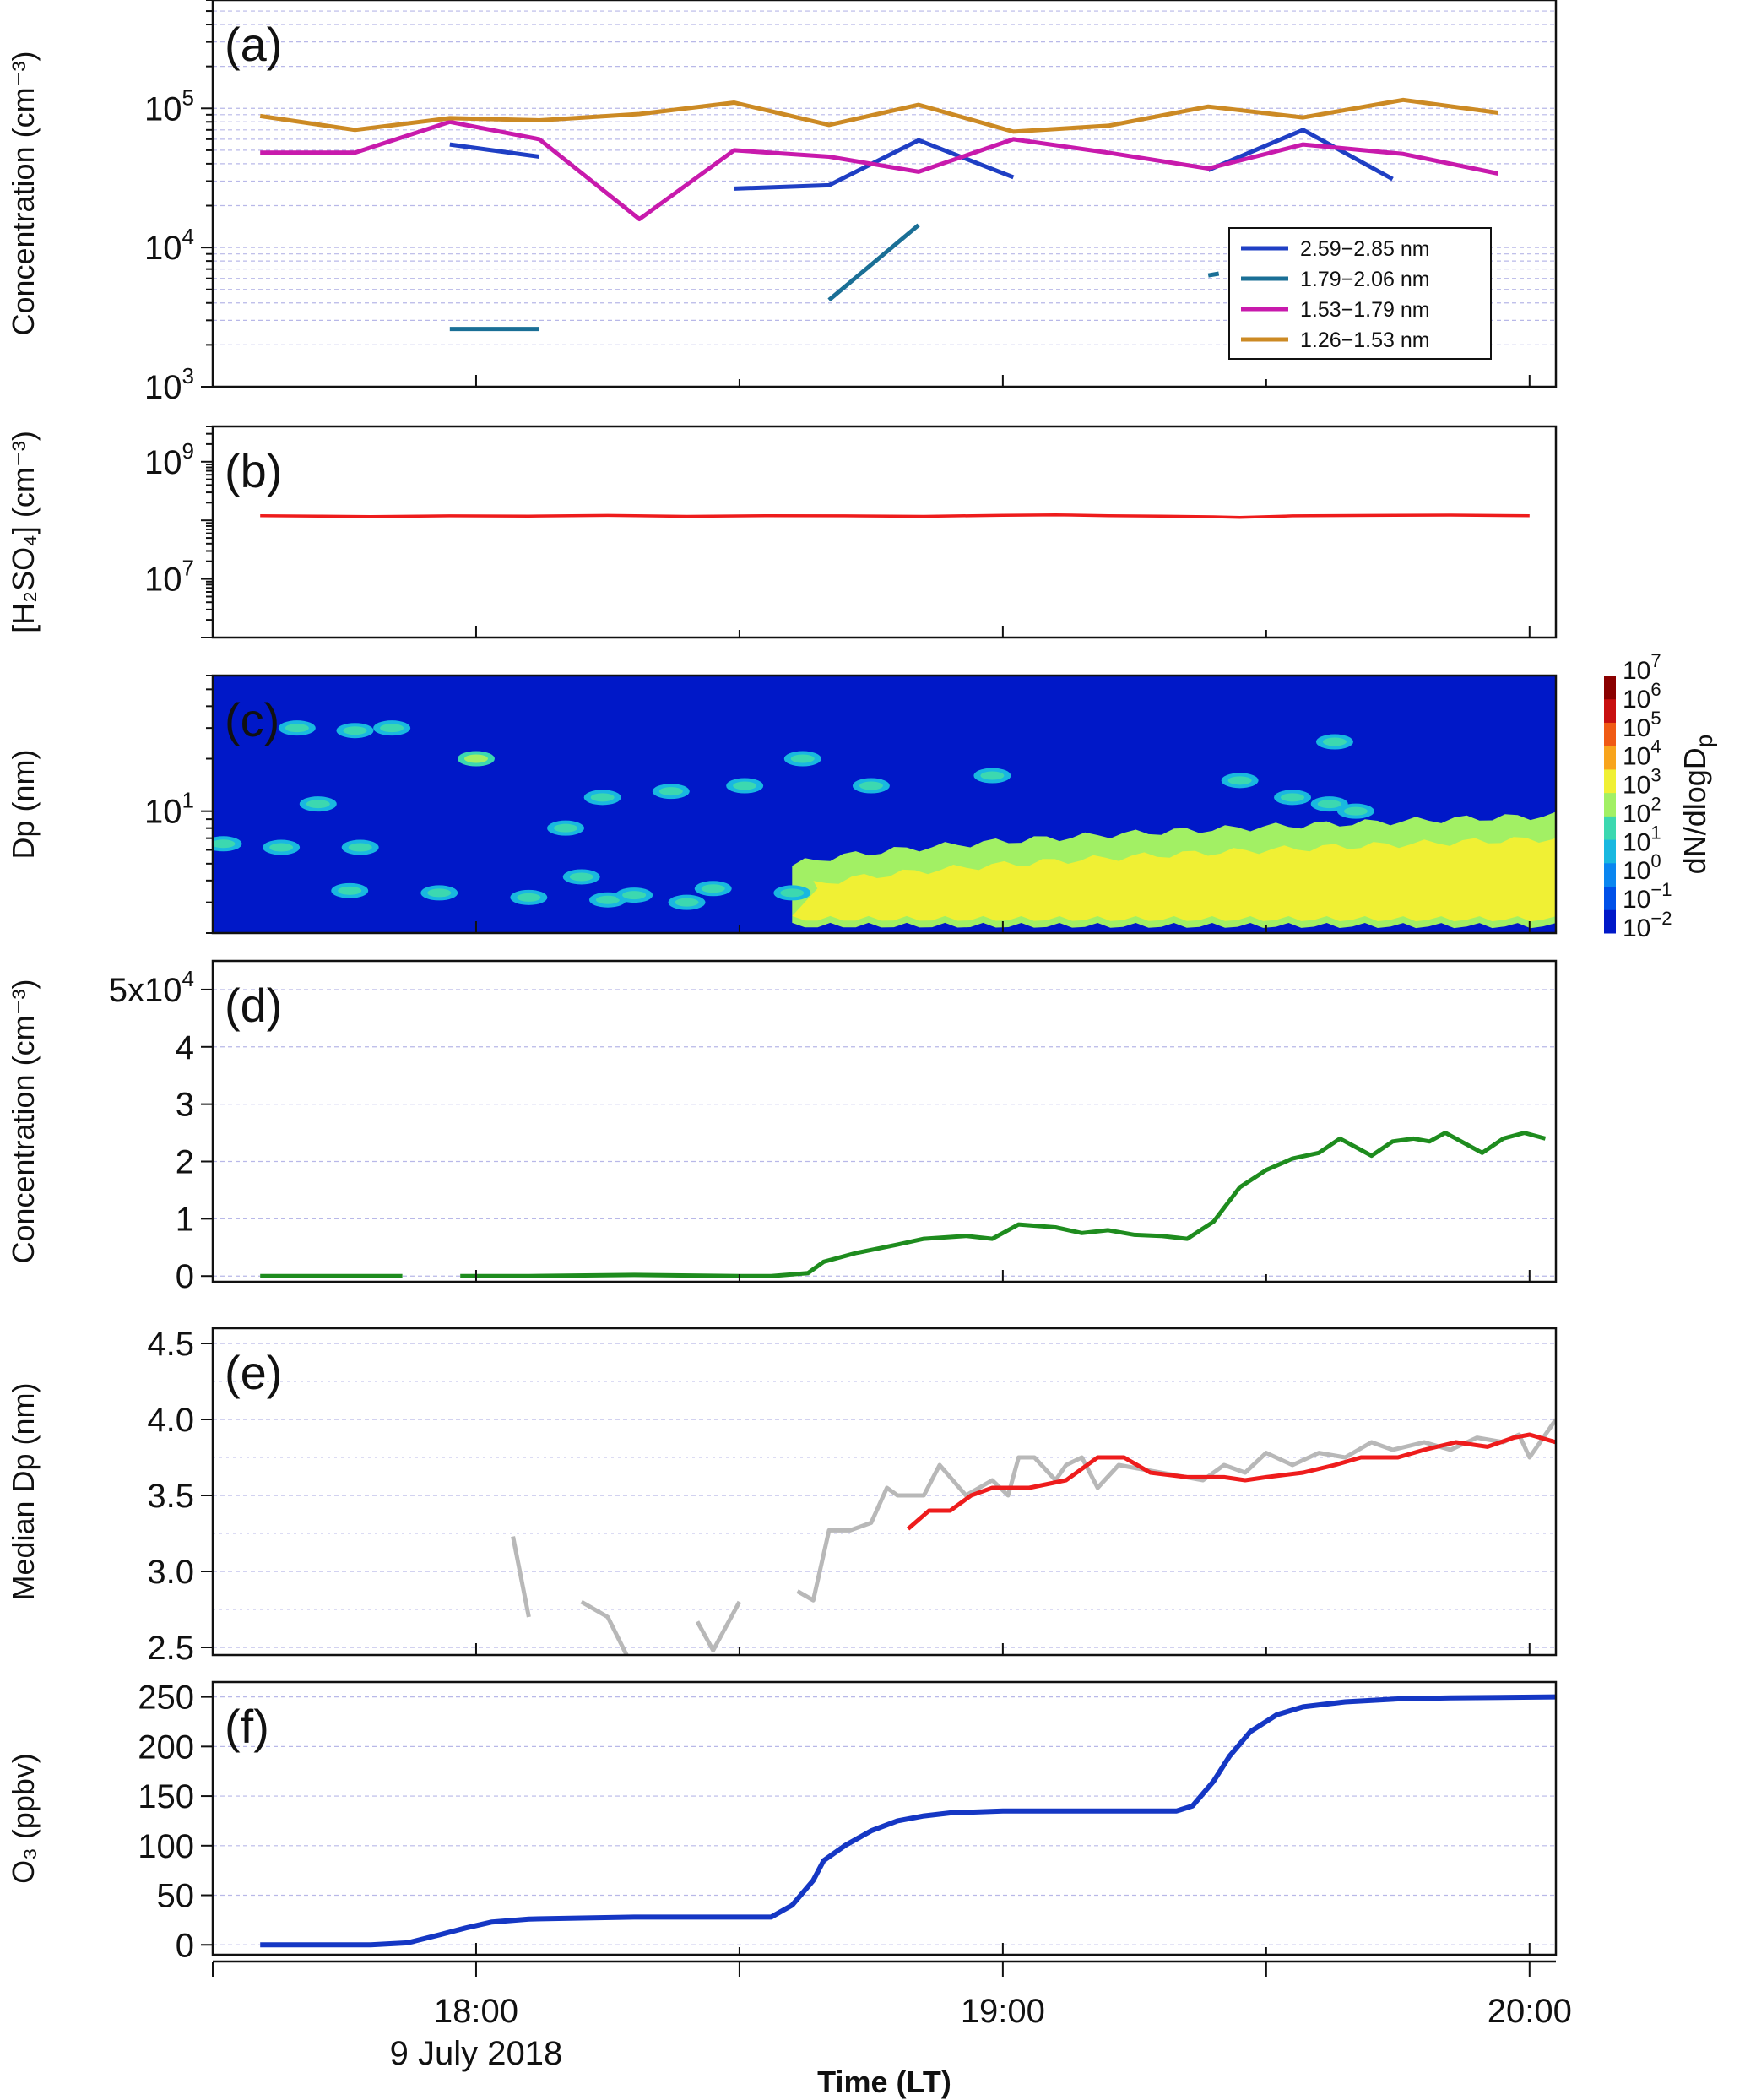  I want to click on y-tick-label: 105, so click(169, 106).